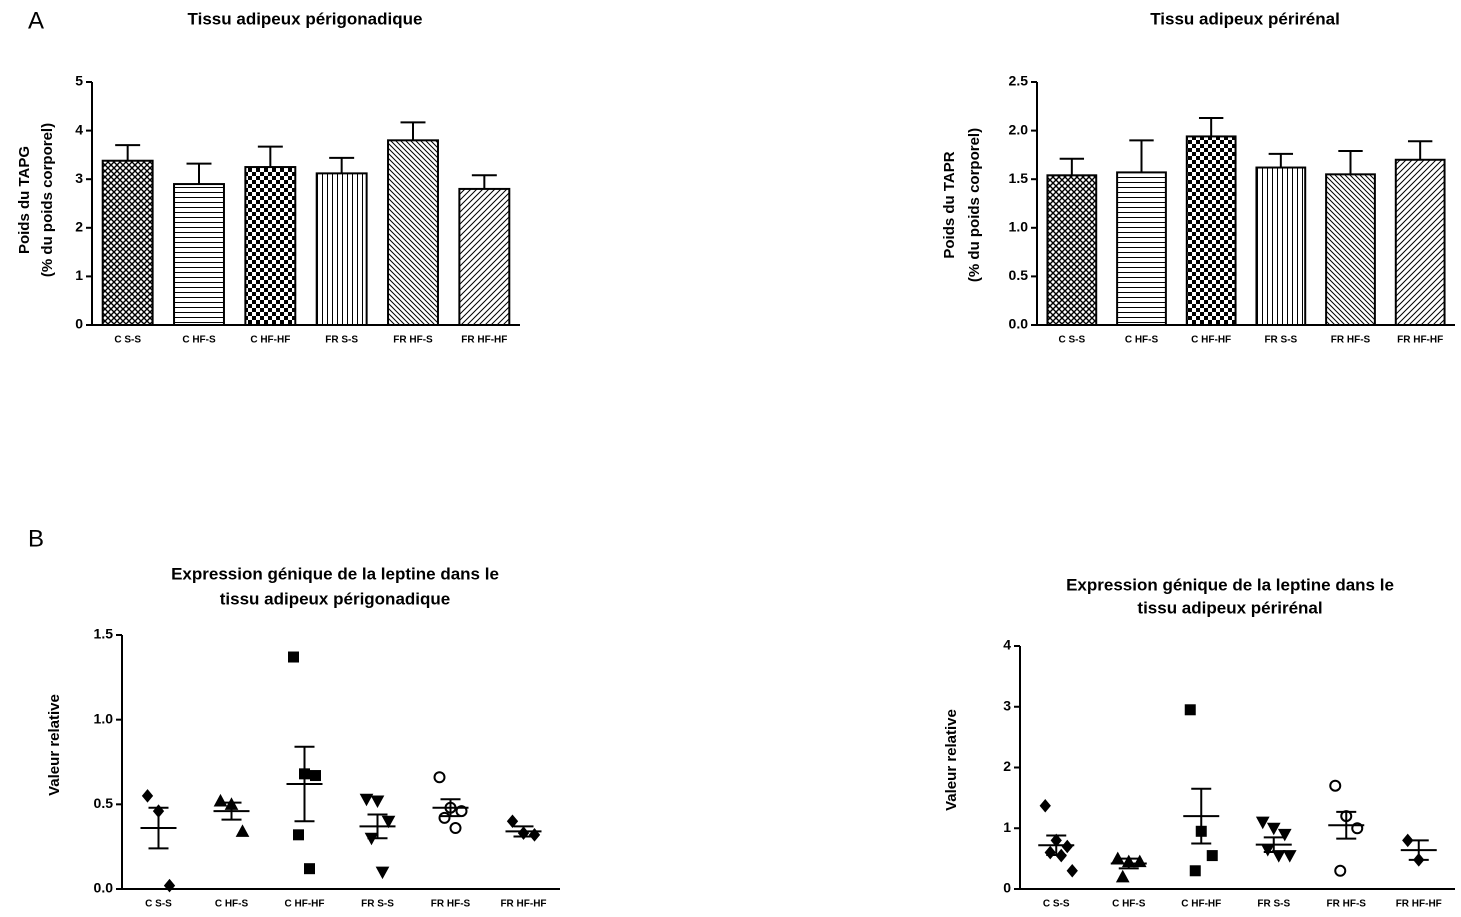 This screenshot has width=1461, height=917. Describe the element at coordinates (1019, 81) in the screenshot. I see `y-tick-label: 2.5` at that location.